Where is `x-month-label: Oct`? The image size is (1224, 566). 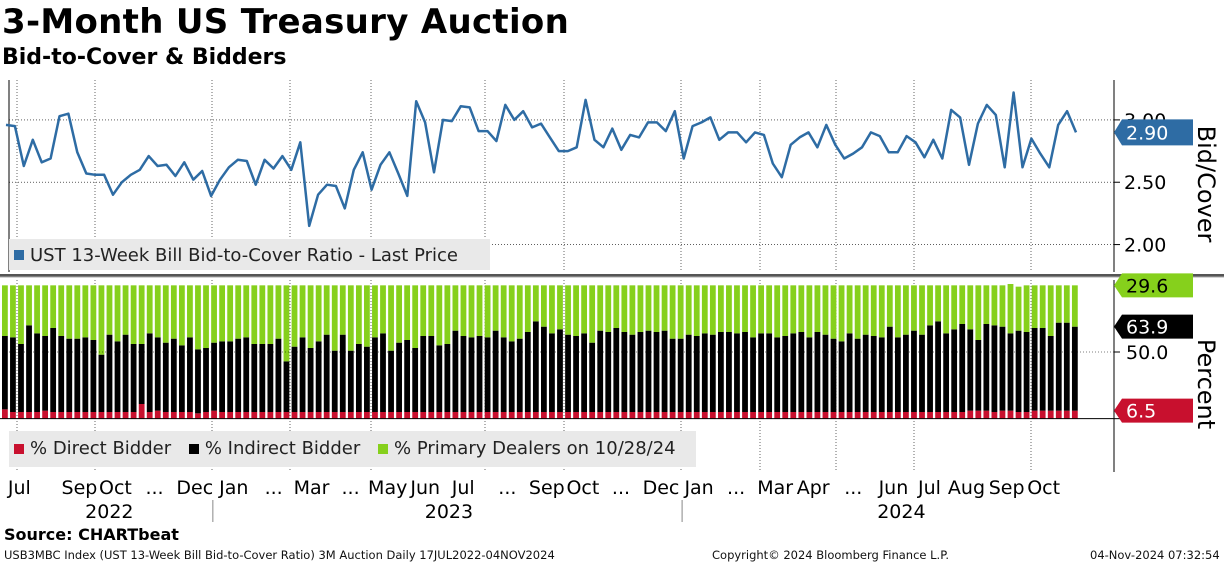 x-month-label: Oct is located at coordinates (115, 488).